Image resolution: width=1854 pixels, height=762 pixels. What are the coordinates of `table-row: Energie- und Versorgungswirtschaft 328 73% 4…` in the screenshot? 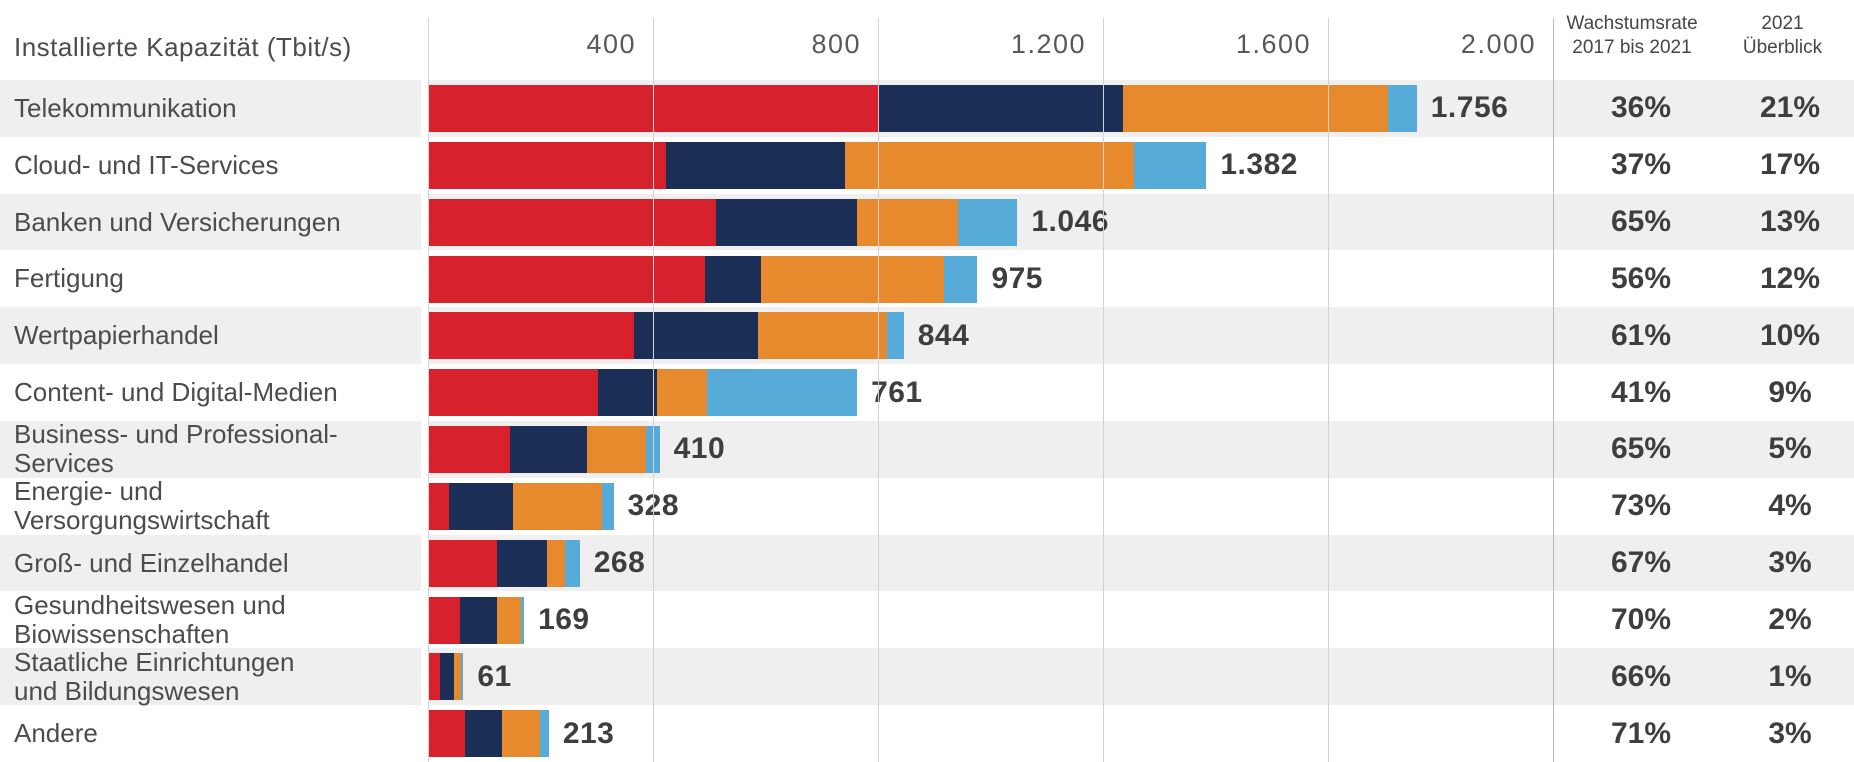 It's located at (927, 506).